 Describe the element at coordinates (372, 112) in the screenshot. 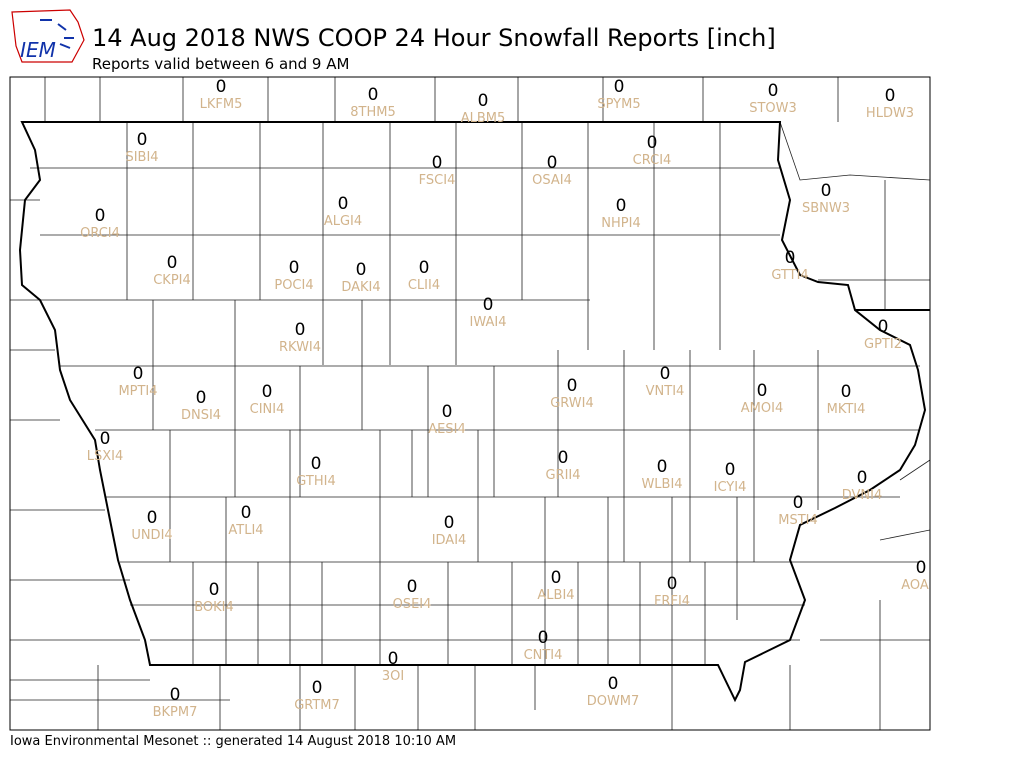

I see `station-id: 8THM5` at that location.